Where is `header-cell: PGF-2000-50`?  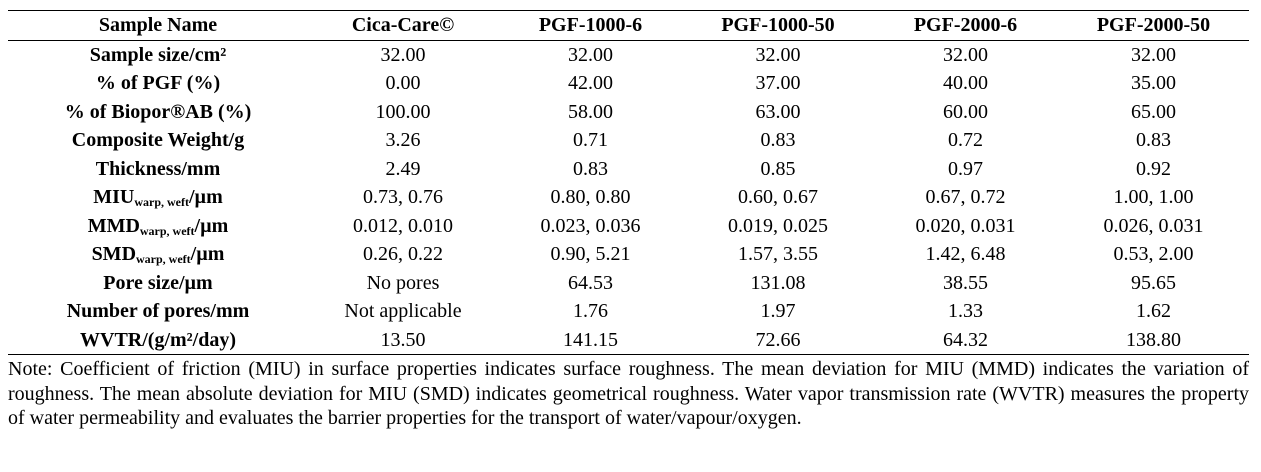 header-cell: PGF-2000-50 is located at coordinates (1153, 25).